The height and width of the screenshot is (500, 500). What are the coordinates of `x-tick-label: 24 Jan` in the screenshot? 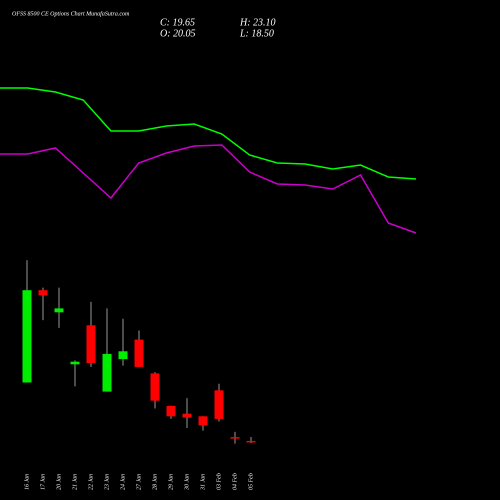 It's located at (122, 482).